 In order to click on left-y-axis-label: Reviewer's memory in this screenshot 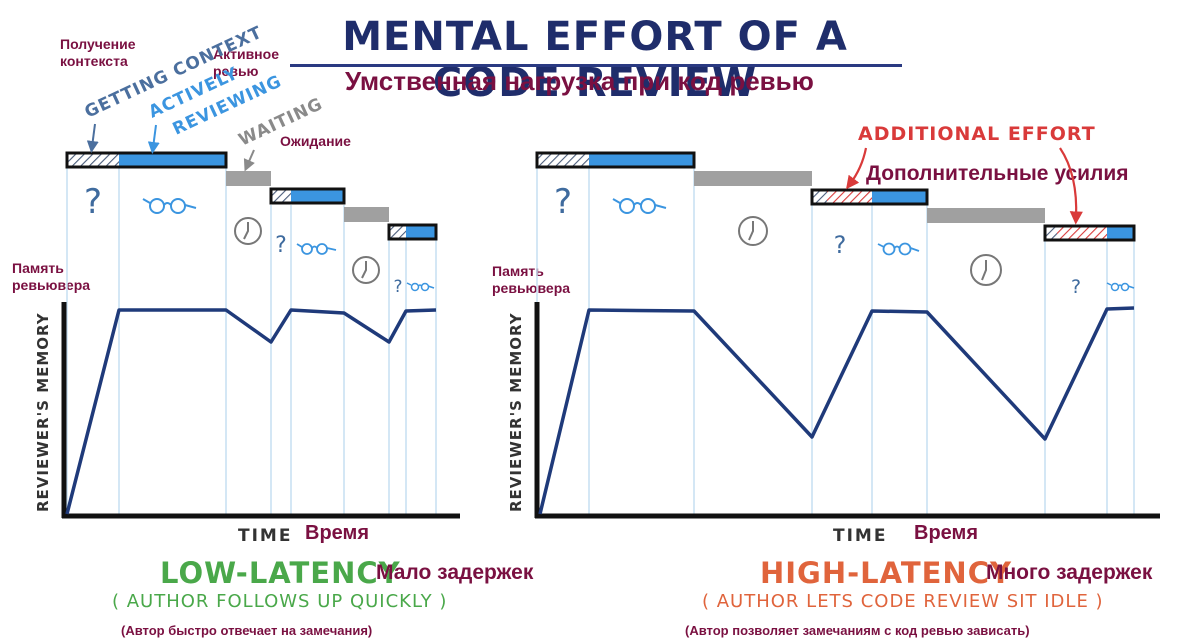, I will do `click(43, 412)`.